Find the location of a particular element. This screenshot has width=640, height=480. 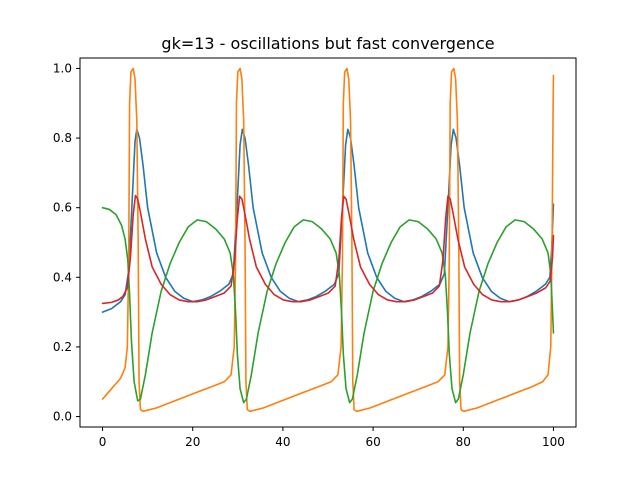

x-tick-label: 100 is located at coordinates (553, 442).